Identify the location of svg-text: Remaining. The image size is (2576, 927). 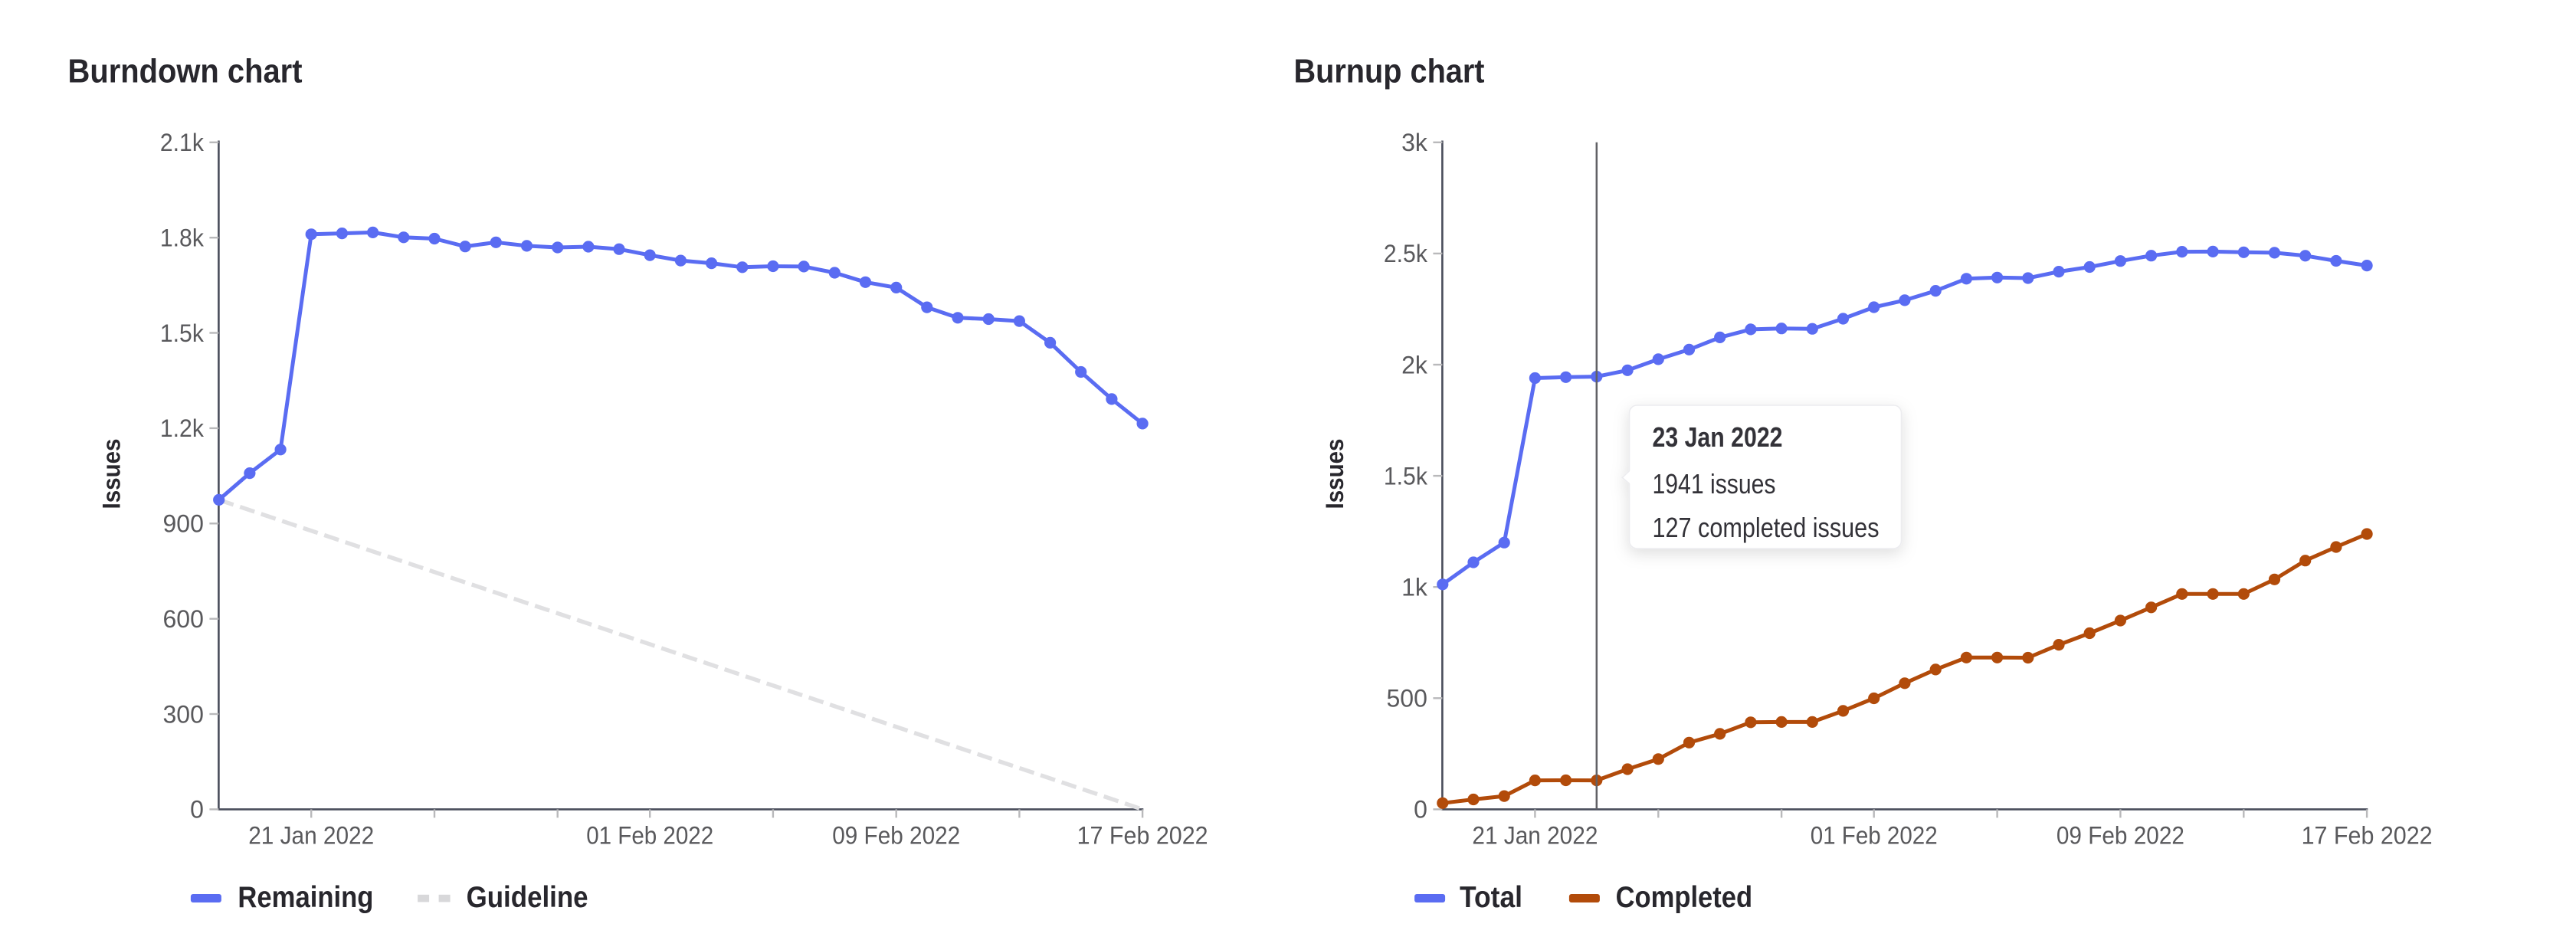
(305, 897).